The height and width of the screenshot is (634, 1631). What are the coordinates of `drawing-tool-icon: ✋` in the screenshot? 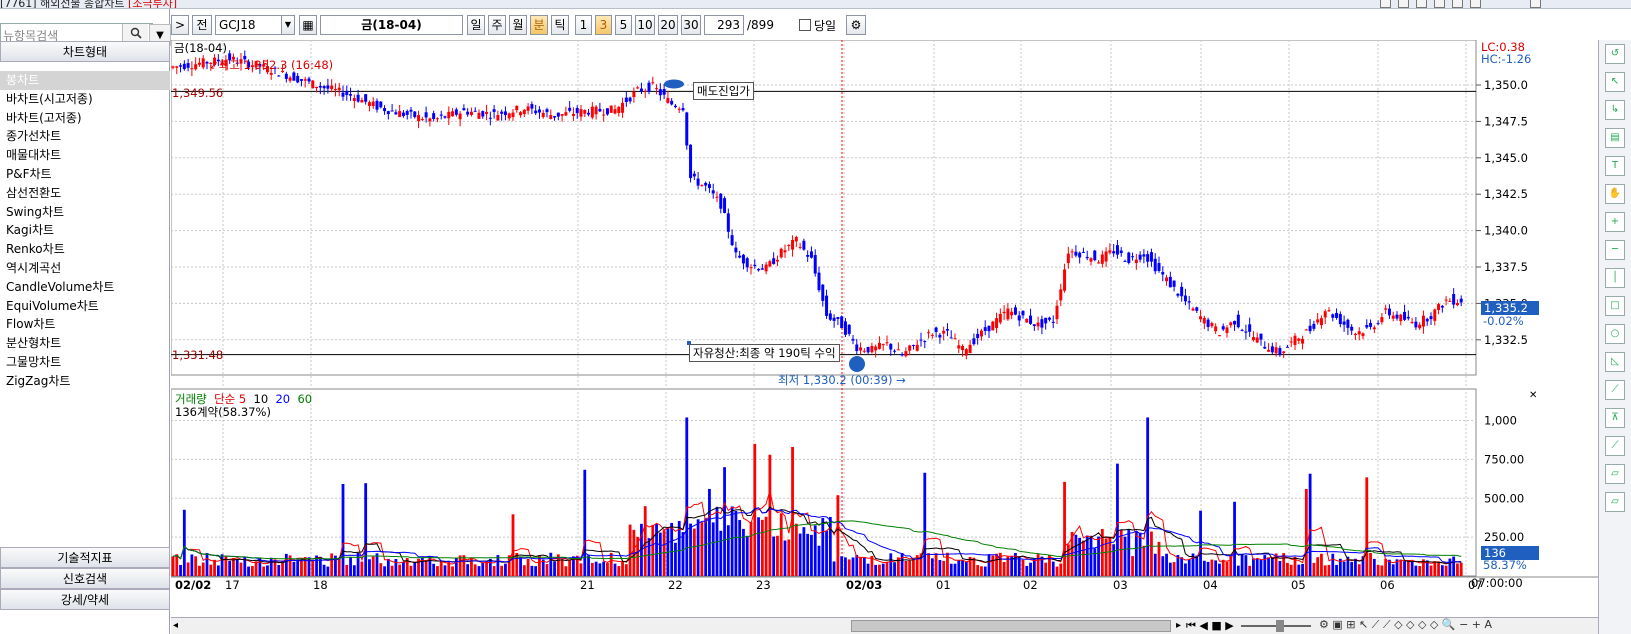 It's located at (1615, 194).